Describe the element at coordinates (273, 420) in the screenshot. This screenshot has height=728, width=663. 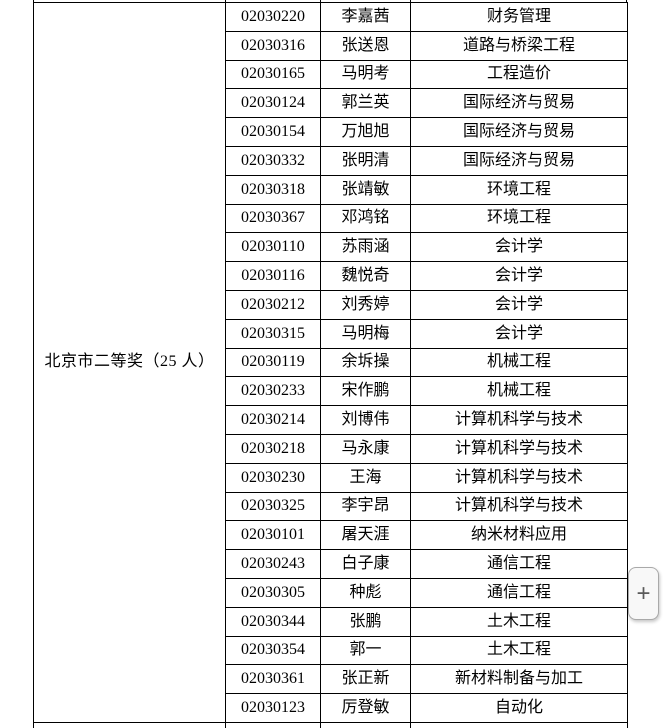
I see `cell-id: 02030214` at that location.